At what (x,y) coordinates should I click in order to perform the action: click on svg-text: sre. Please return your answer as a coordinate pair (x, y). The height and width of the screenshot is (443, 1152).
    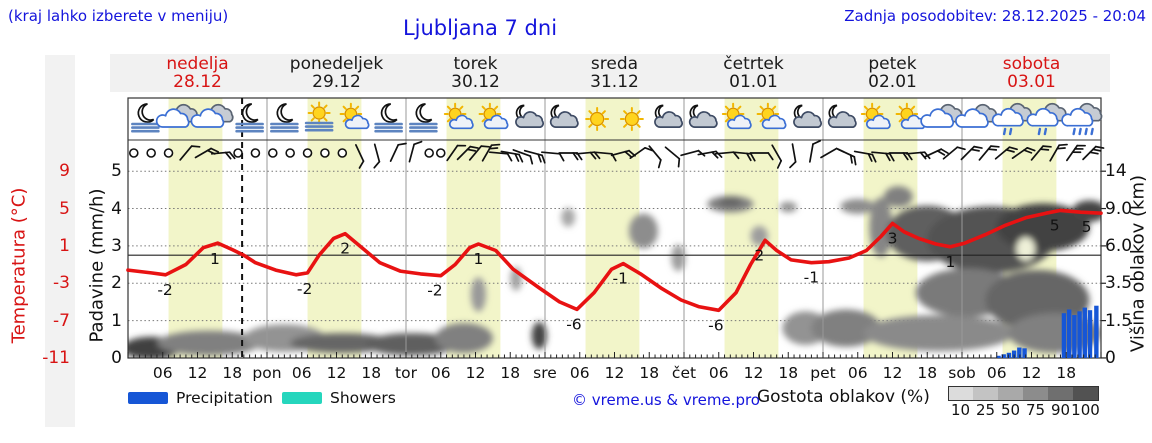
    Looking at the image, I should click on (545, 373).